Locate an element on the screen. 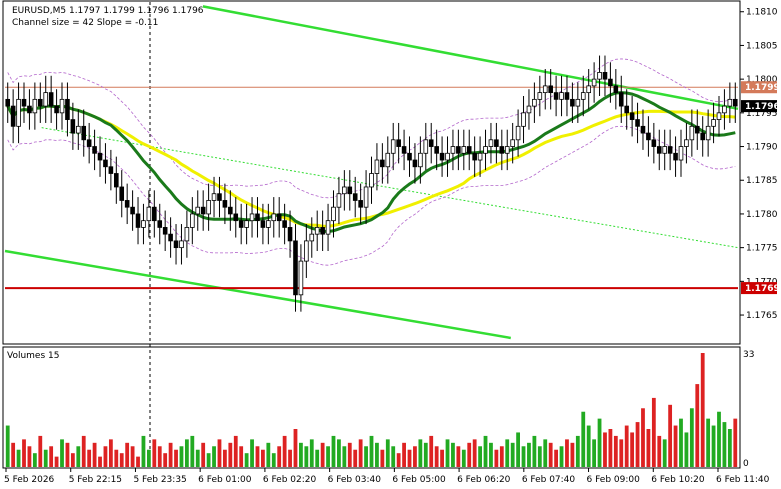 The height and width of the screenshot is (489, 781). resistance-price-tag: 1.1799 is located at coordinates (762, 88).